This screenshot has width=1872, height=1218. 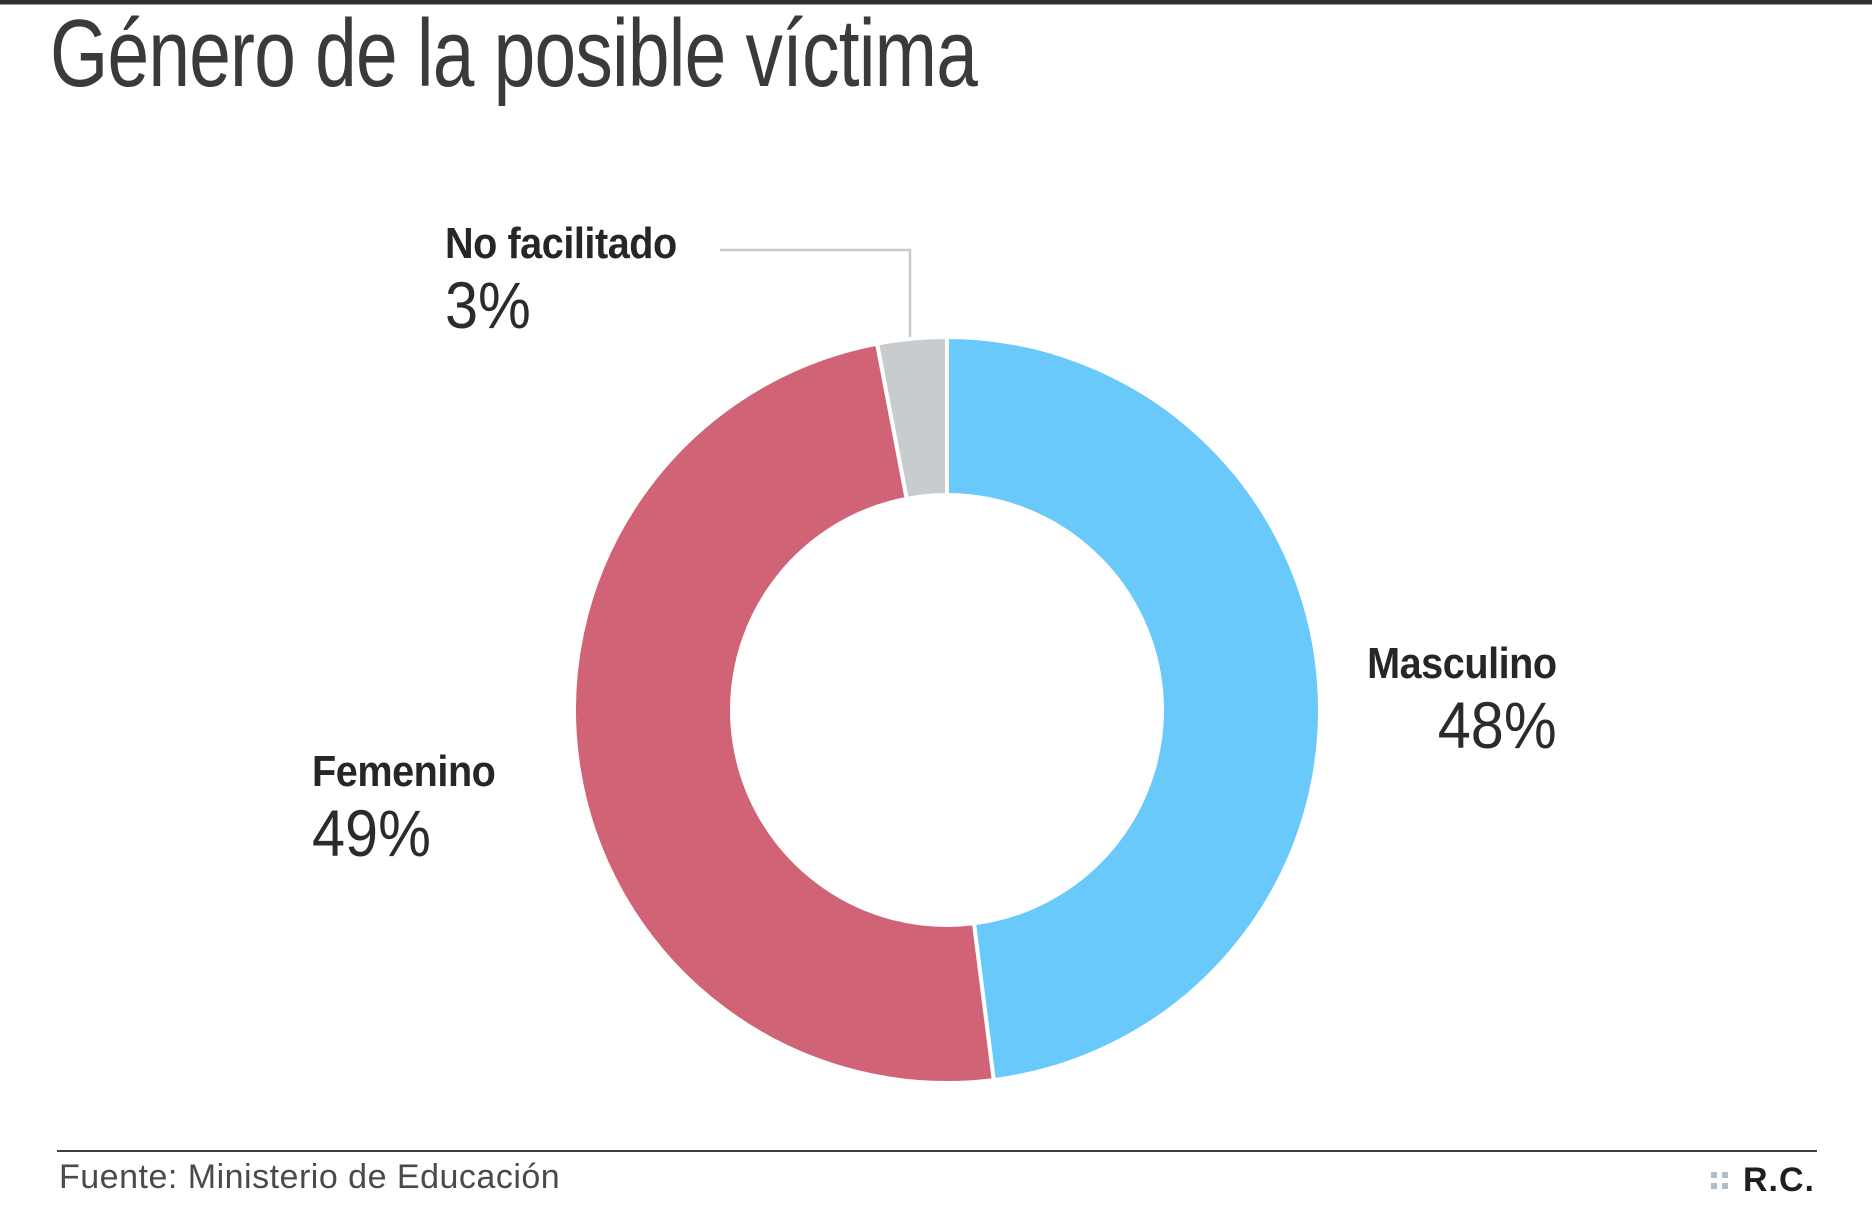 I want to click on segment-label-femenino: Femenino, so click(x=404, y=771).